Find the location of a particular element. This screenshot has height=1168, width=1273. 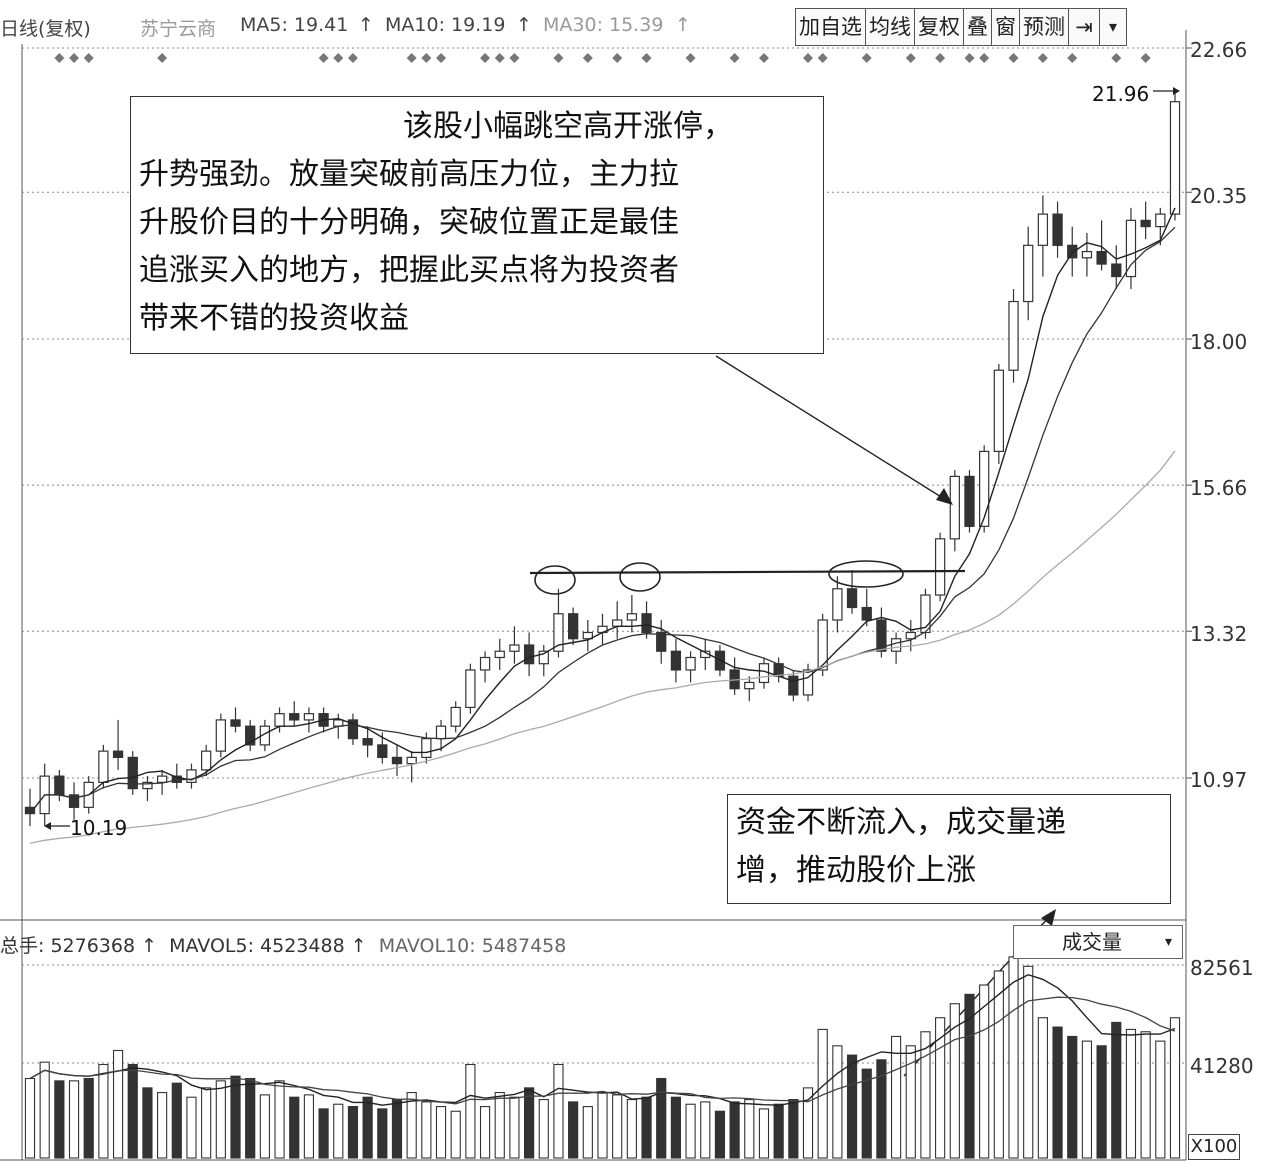

price-tick-22-66: 22.66 is located at coordinates (1219, 50).